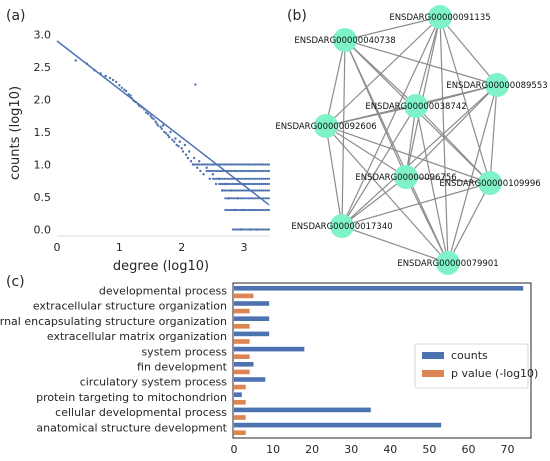 Image resolution: width=550 pixels, height=461 pixels. What do you see at coordinates (15, 282) in the screenshot?
I see `panel-label-c: (c)` at bounding box center [15, 282].